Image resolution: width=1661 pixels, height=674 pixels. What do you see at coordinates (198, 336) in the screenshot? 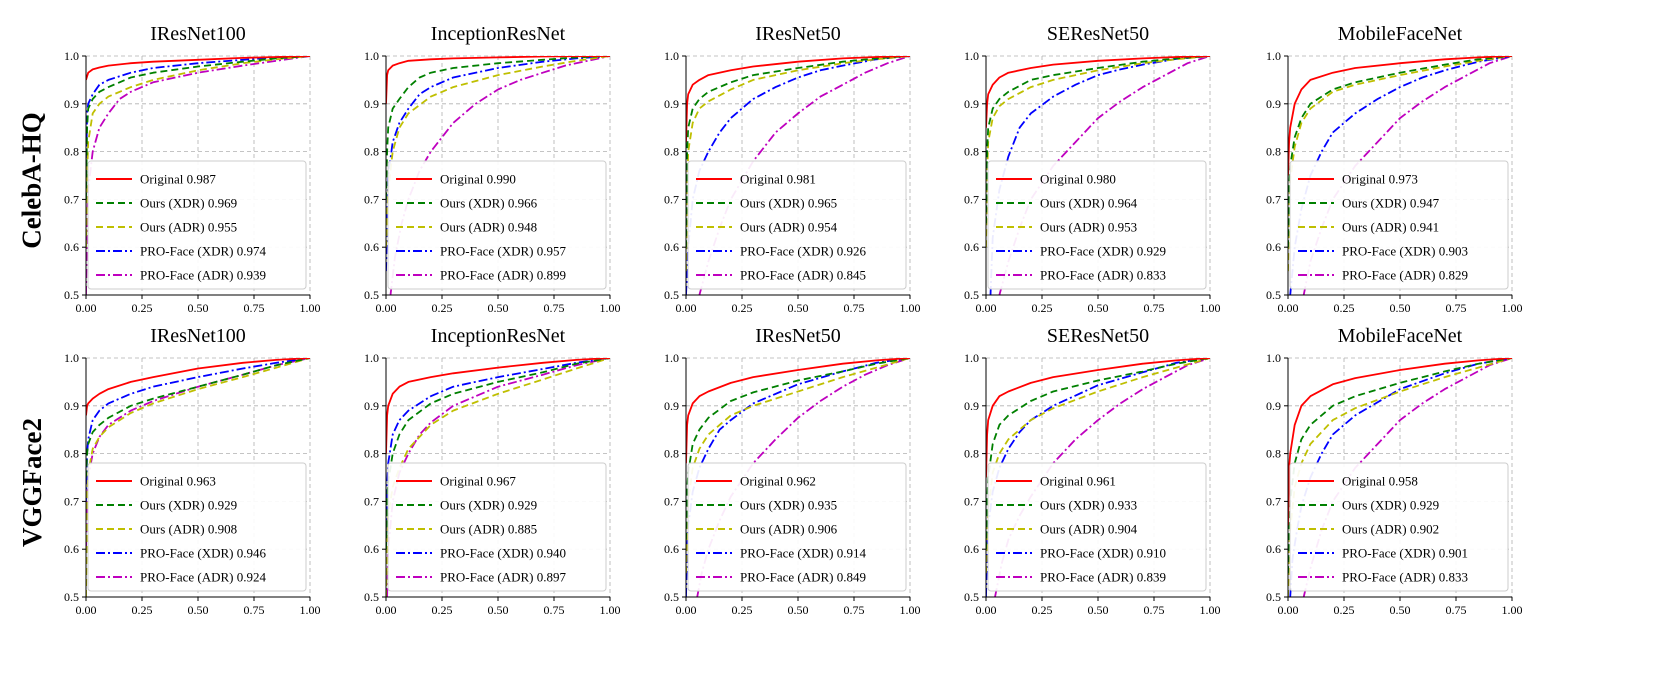
I see `chart-title: IResNet100` at bounding box center [198, 336].